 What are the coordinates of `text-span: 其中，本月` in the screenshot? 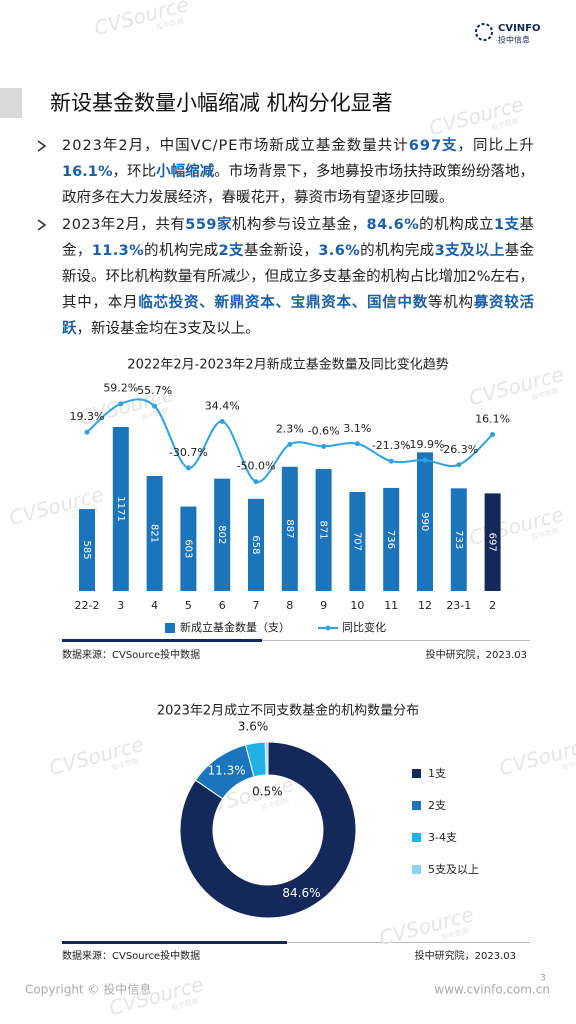 It's located at (100, 302).